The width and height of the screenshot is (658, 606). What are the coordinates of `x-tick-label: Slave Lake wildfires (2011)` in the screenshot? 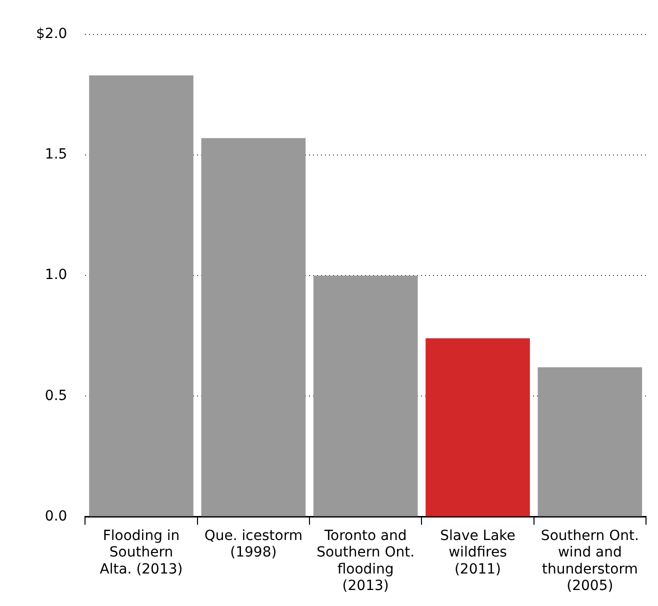 It's located at (478, 553).